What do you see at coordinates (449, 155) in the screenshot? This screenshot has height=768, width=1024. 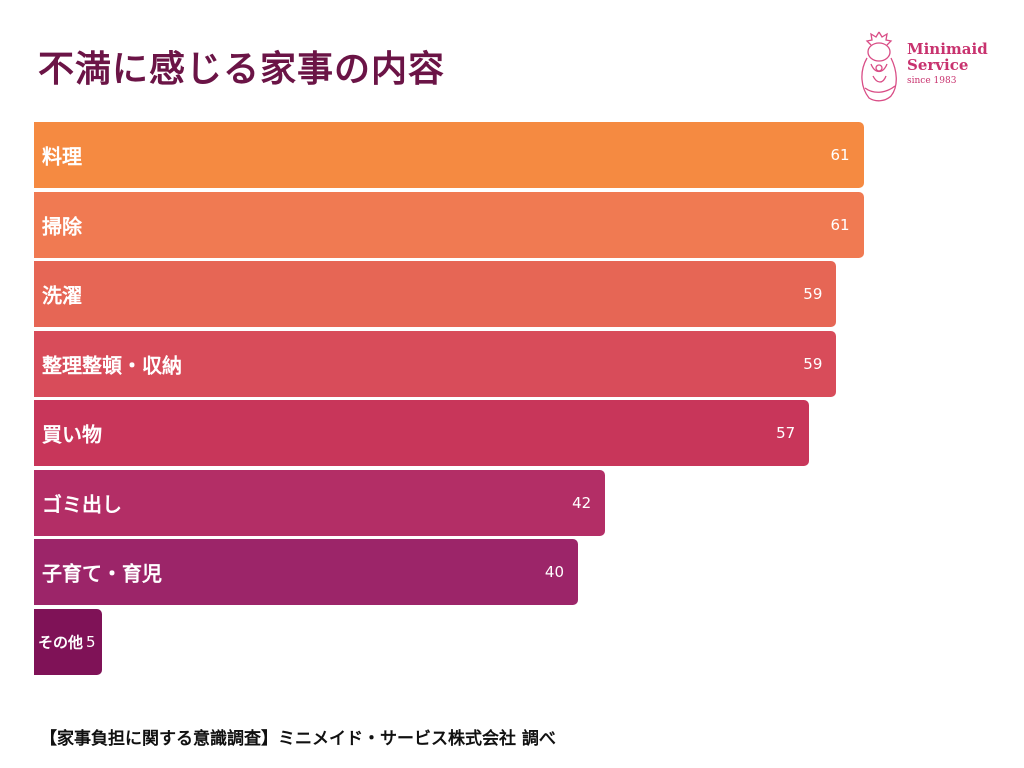 I see `bar: 料理 61` at bounding box center [449, 155].